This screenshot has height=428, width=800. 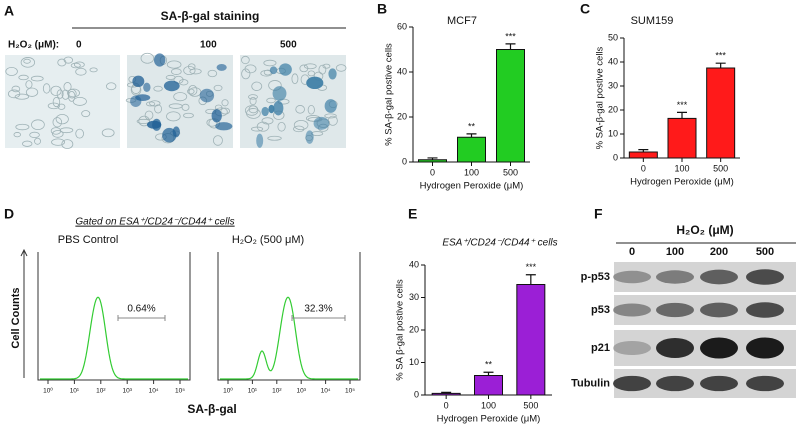 What do you see at coordinates (595, 277) in the screenshot?
I see `row-label: p-p53` at bounding box center [595, 277].